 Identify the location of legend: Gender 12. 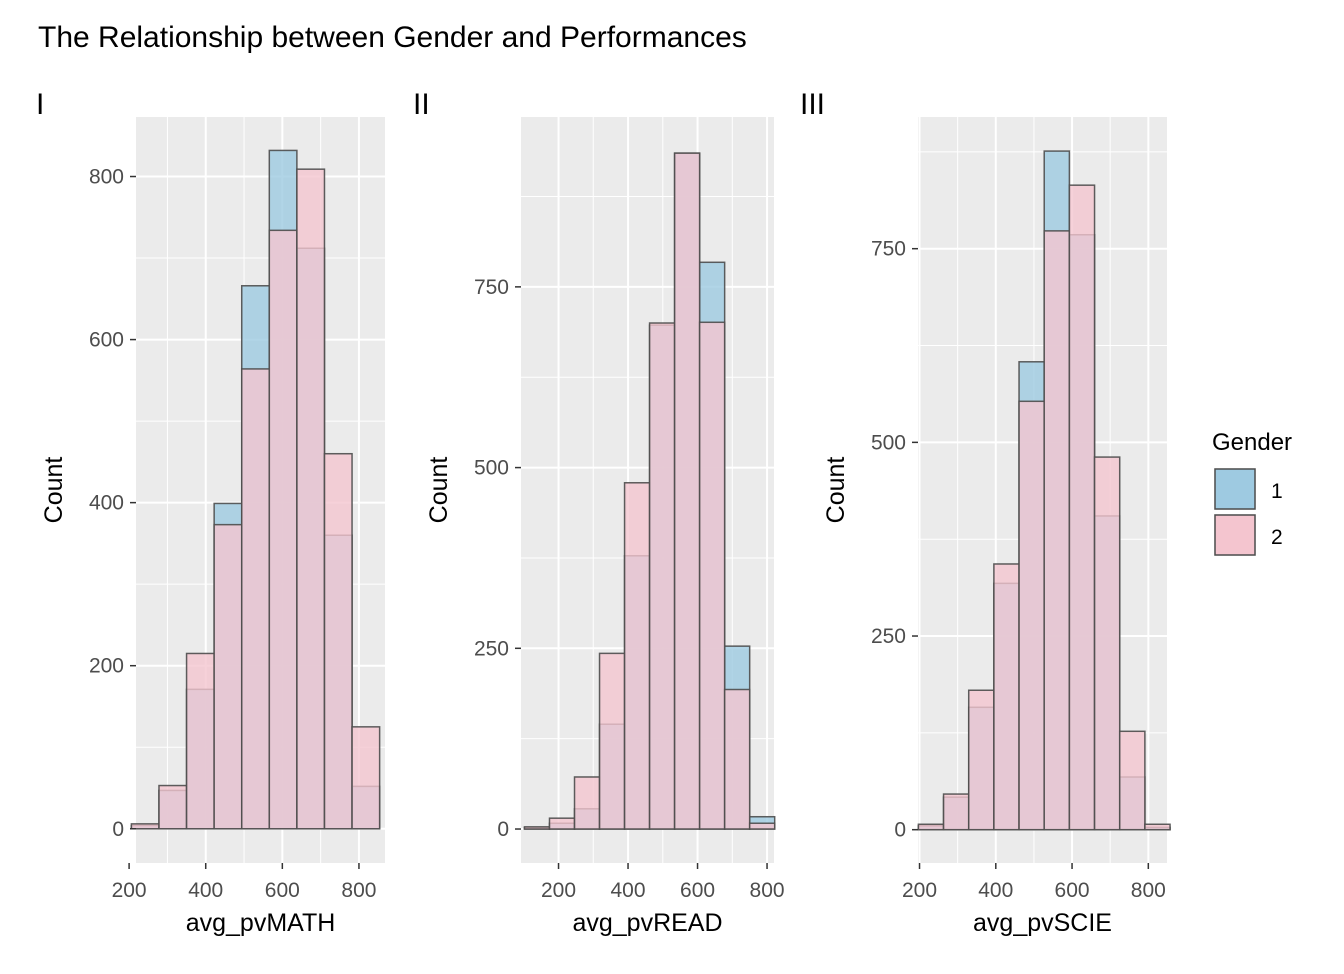
(1252, 492).